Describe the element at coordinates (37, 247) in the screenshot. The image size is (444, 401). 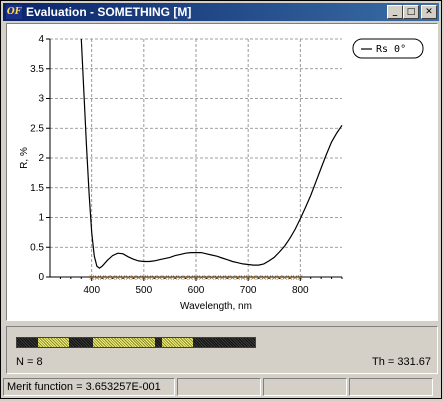
I see `y-tick-label: 0.5` at that location.